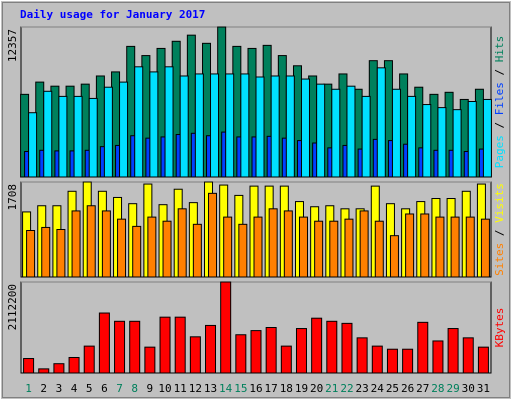  Describe the element at coordinates (195, 388) in the screenshot. I see `x-tick-label: 12` at that location.